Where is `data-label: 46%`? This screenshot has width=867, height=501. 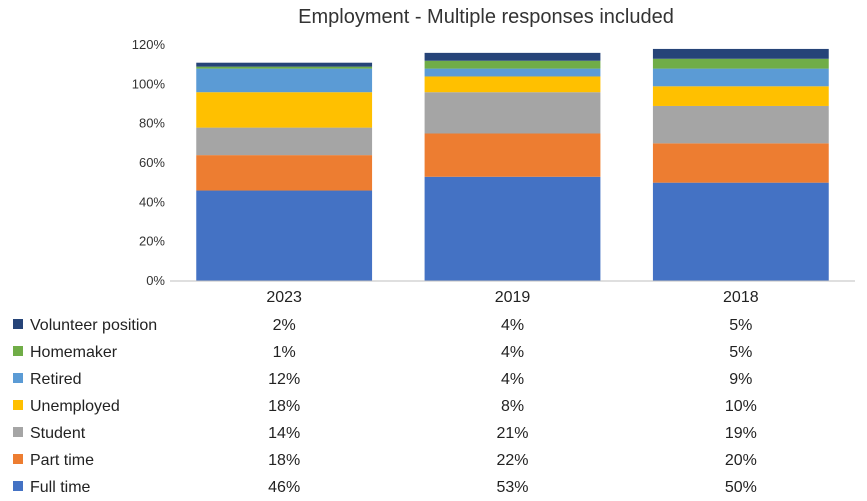
data-label: 46% is located at coordinates (284, 487).